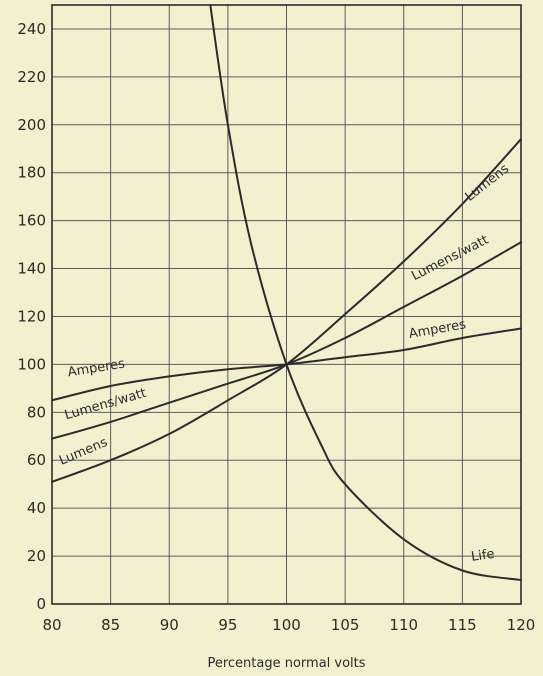  What do you see at coordinates (36, 412) in the screenshot?
I see `y-tick-label: 80` at bounding box center [36, 412].